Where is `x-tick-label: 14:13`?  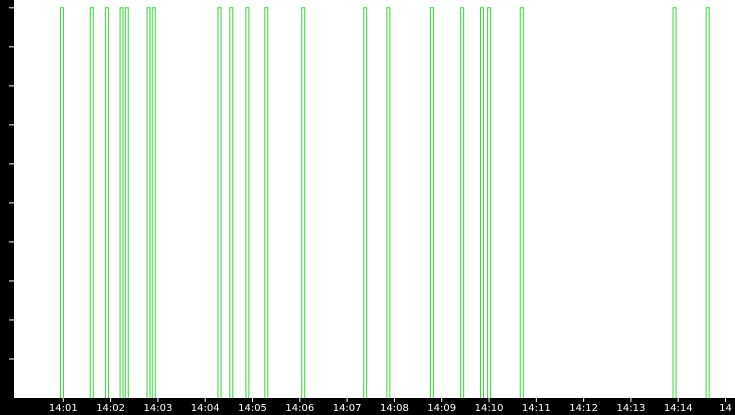 x-tick-label: 14:13 is located at coordinates (631, 408).